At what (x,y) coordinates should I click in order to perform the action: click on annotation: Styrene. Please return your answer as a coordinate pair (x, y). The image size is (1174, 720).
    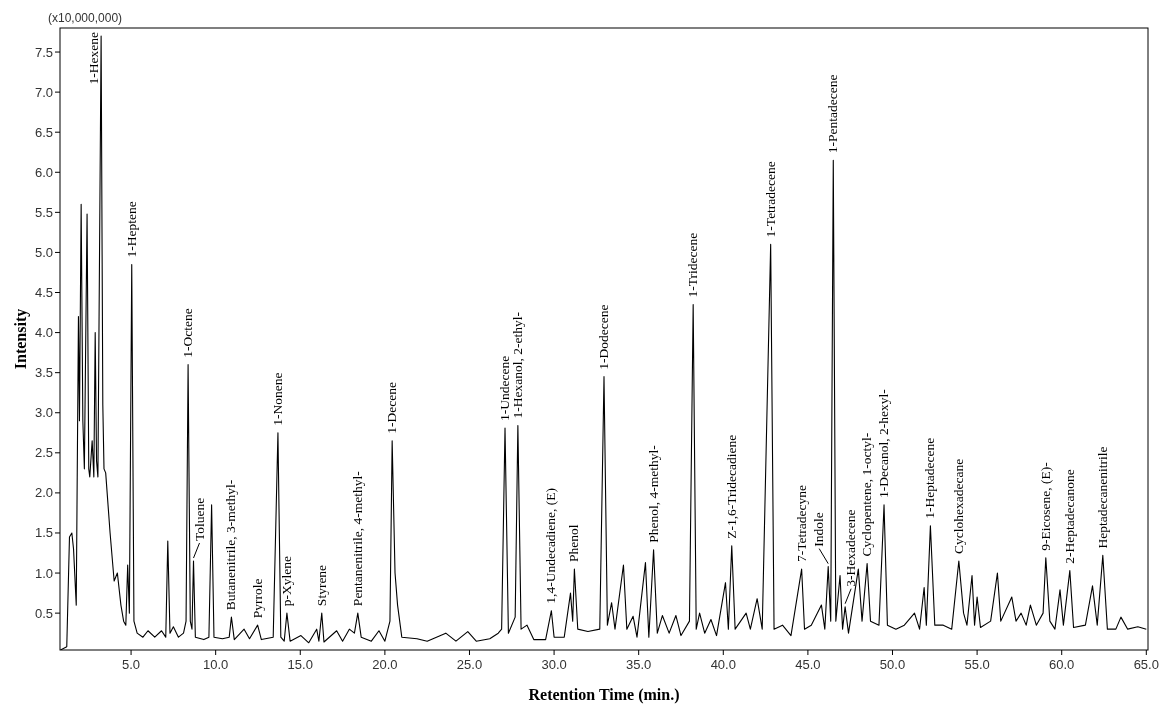
    Looking at the image, I should click on (321, 585).